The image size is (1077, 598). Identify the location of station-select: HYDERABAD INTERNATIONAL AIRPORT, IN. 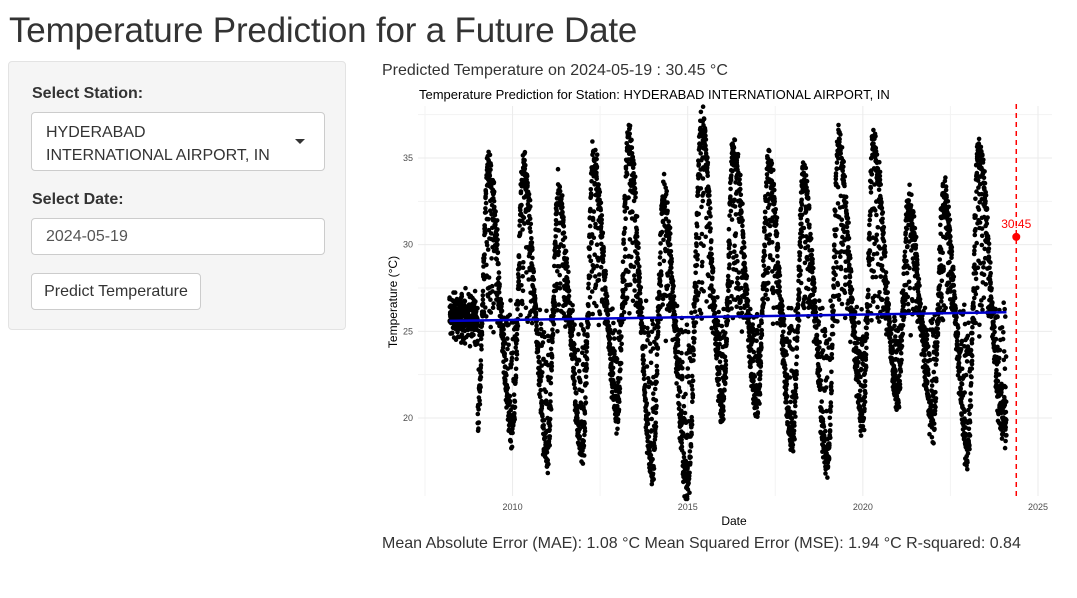
(178, 141).